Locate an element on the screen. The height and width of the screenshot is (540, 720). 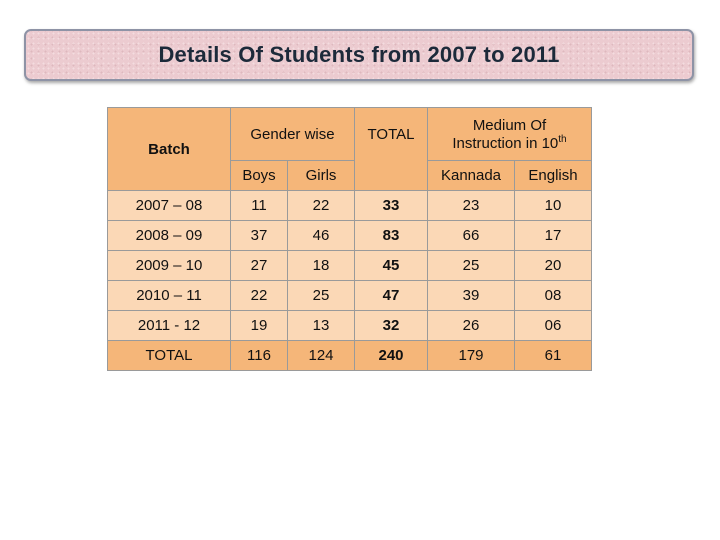
title-banner: Details Of Students from 2007 to 2011 is located at coordinates (359, 55).